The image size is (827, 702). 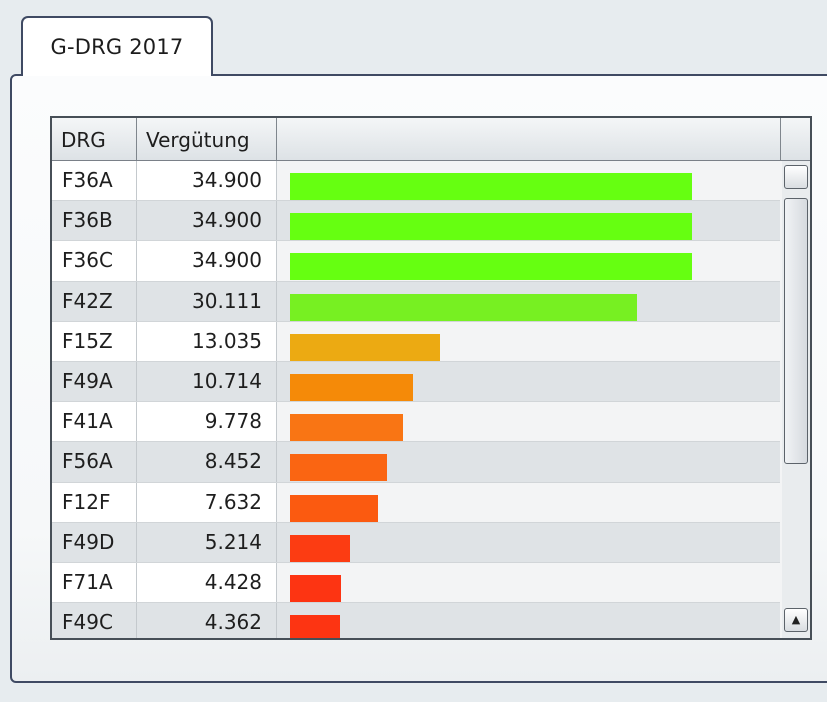 I want to click on table-row: F49D 5.214, so click(x=416, y=542).